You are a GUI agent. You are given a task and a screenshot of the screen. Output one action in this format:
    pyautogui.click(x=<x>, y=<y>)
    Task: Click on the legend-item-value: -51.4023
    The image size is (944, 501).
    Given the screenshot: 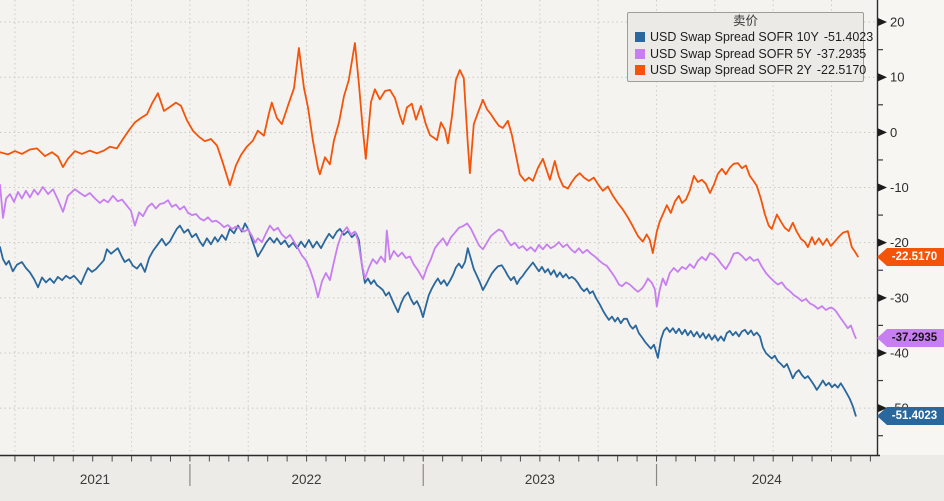 What is the action you would take?
    pyautogui.click(x=848, y=37)
    